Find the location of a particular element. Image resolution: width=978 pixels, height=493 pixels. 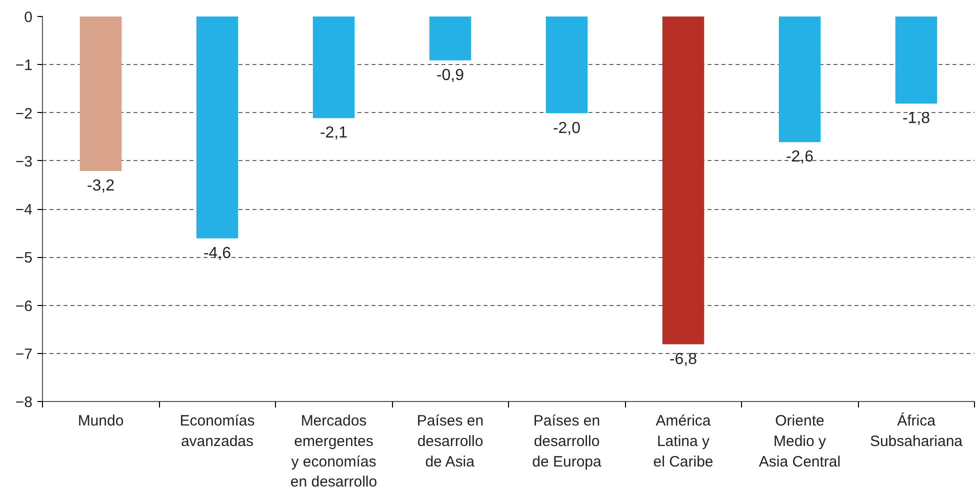

x-tick-label: Mundo is located at coordinates (101, 421).